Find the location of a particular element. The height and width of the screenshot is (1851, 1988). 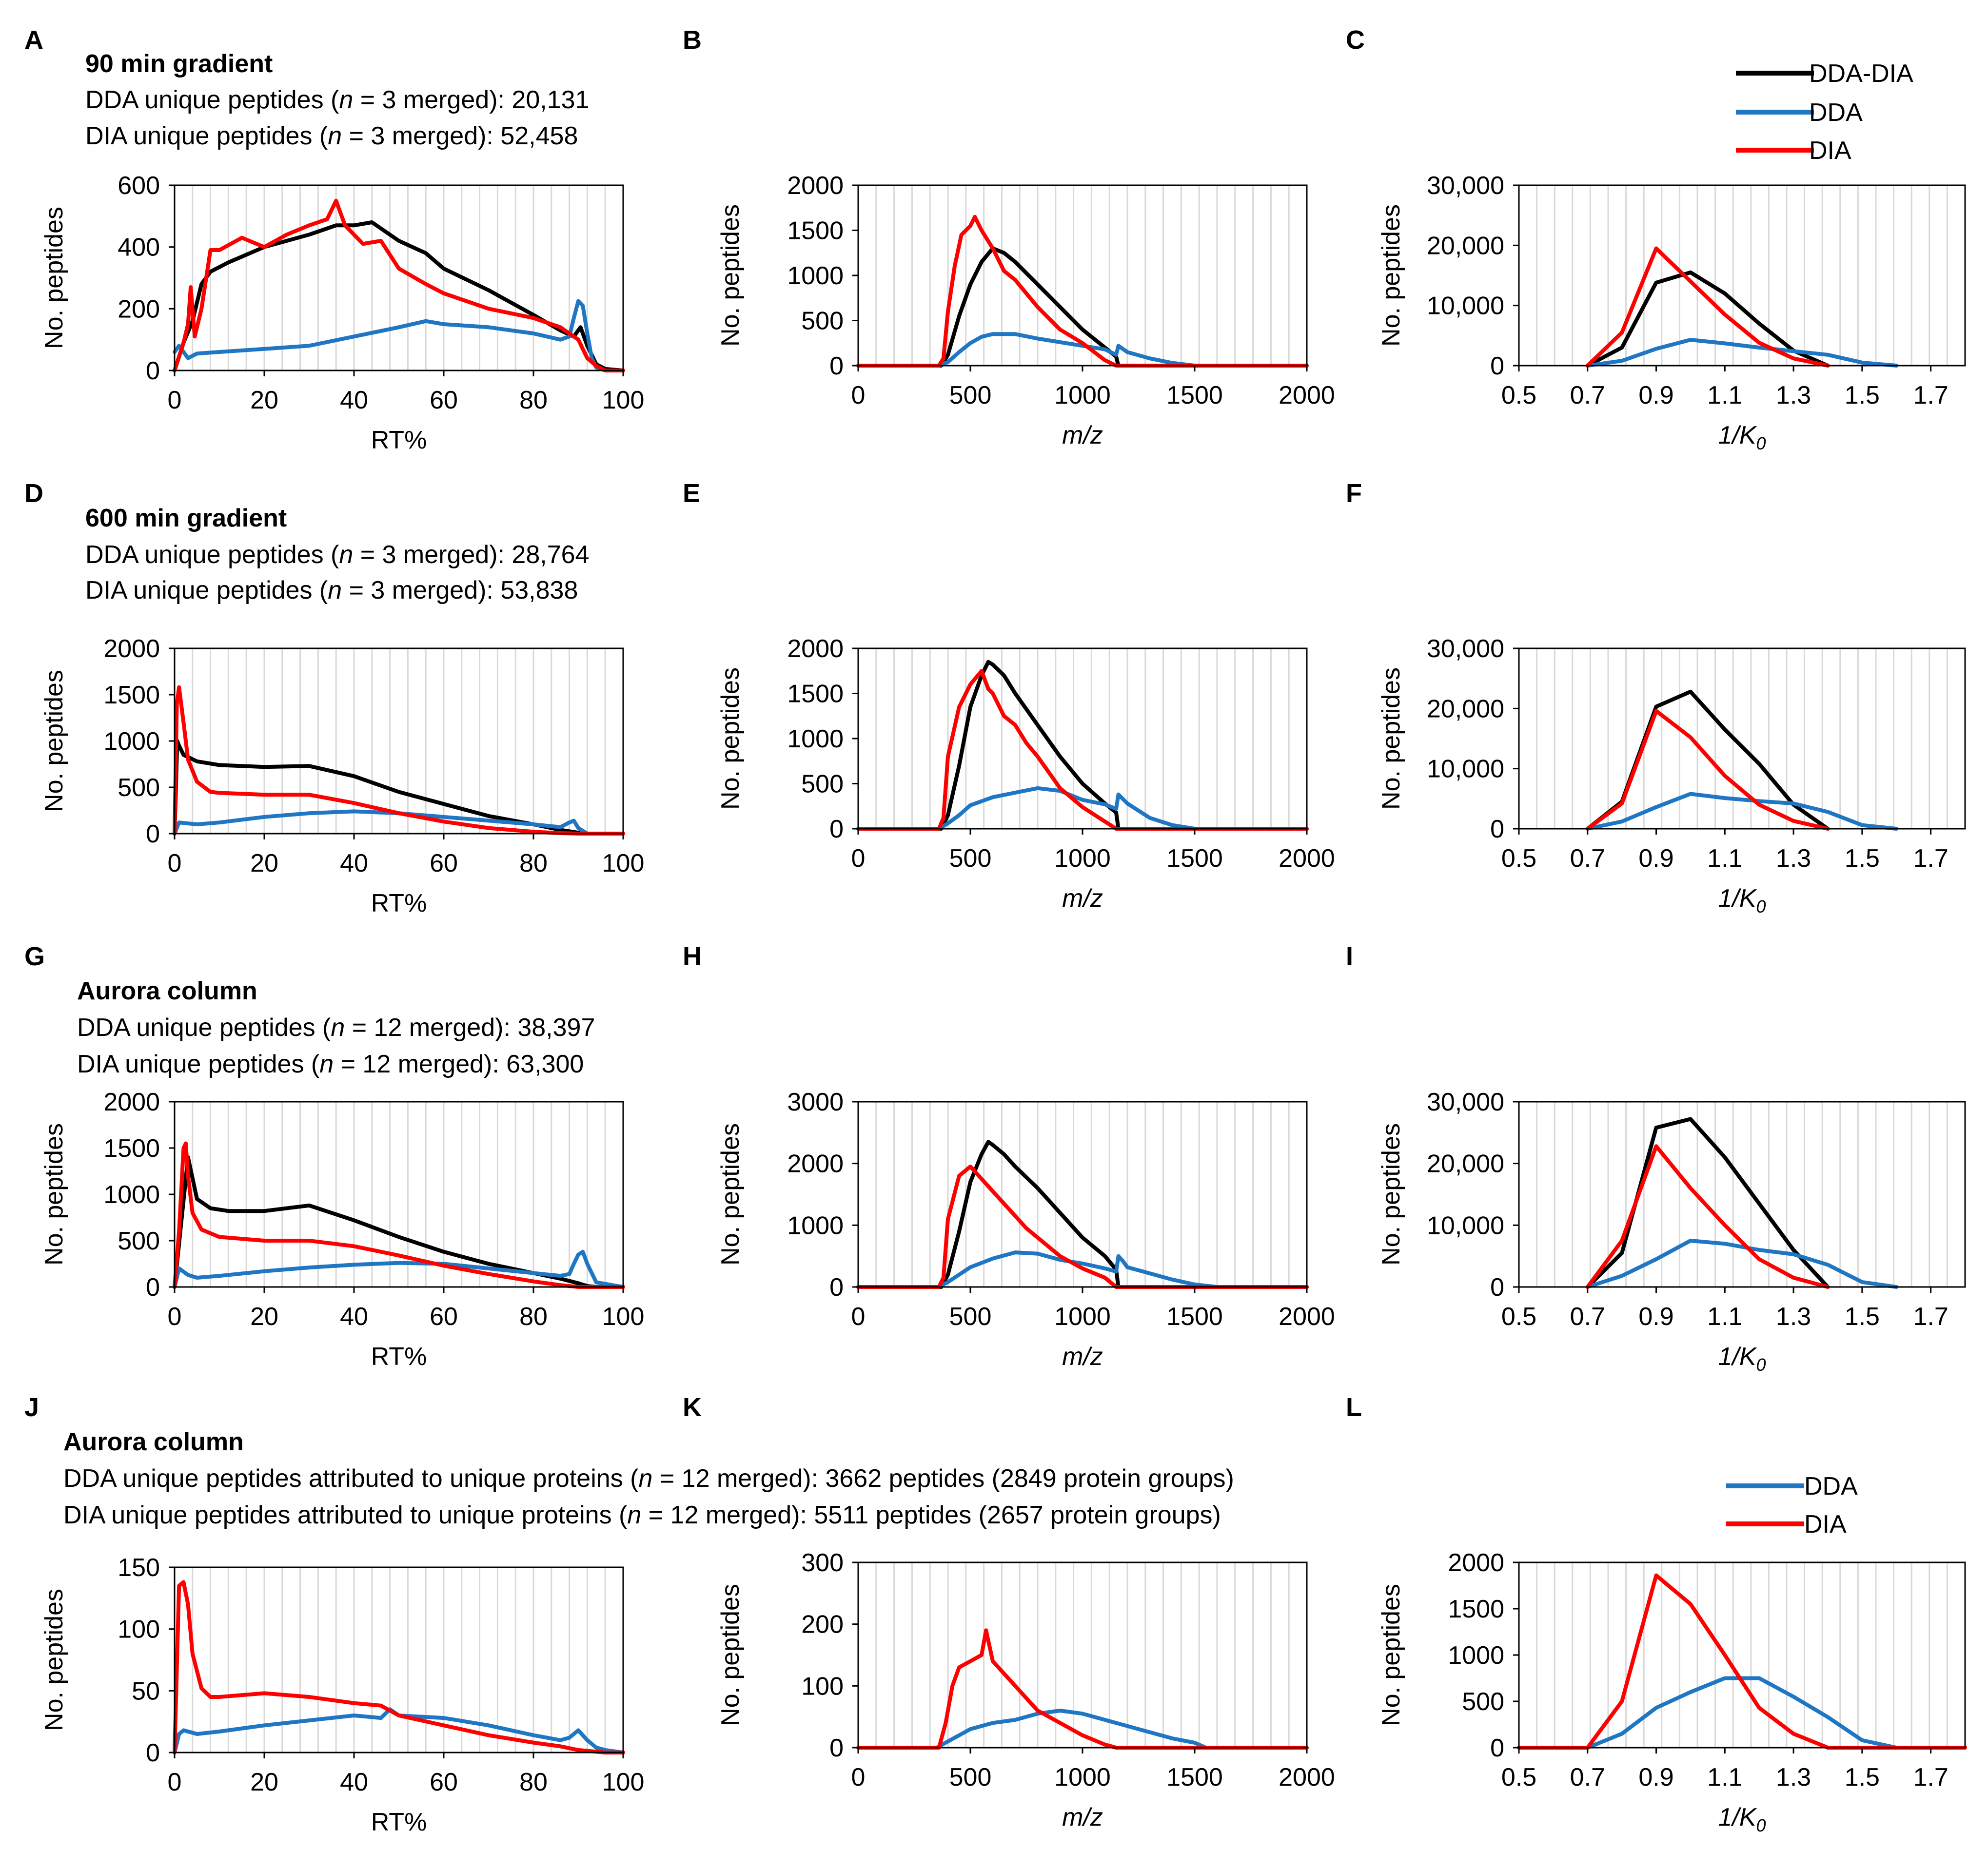

y-tick-label: 10,000 is located at coordinates (1465, 769).